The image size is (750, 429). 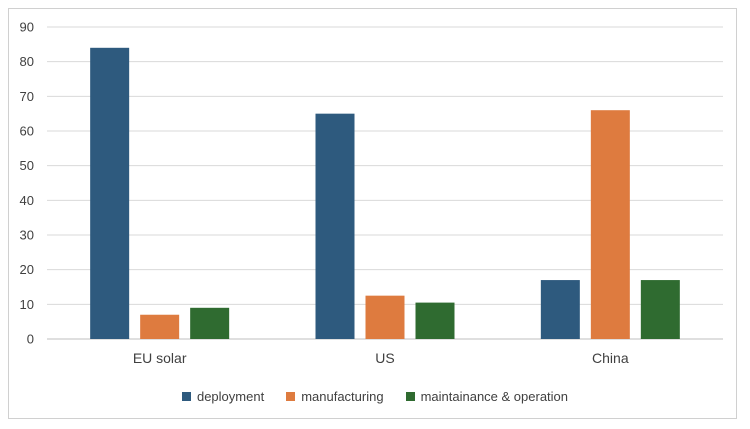 What do you see at coordinates (110, 193) in the screenshot?
I see `bar-deployment-eu-solar` at bounding box center [110, 193].